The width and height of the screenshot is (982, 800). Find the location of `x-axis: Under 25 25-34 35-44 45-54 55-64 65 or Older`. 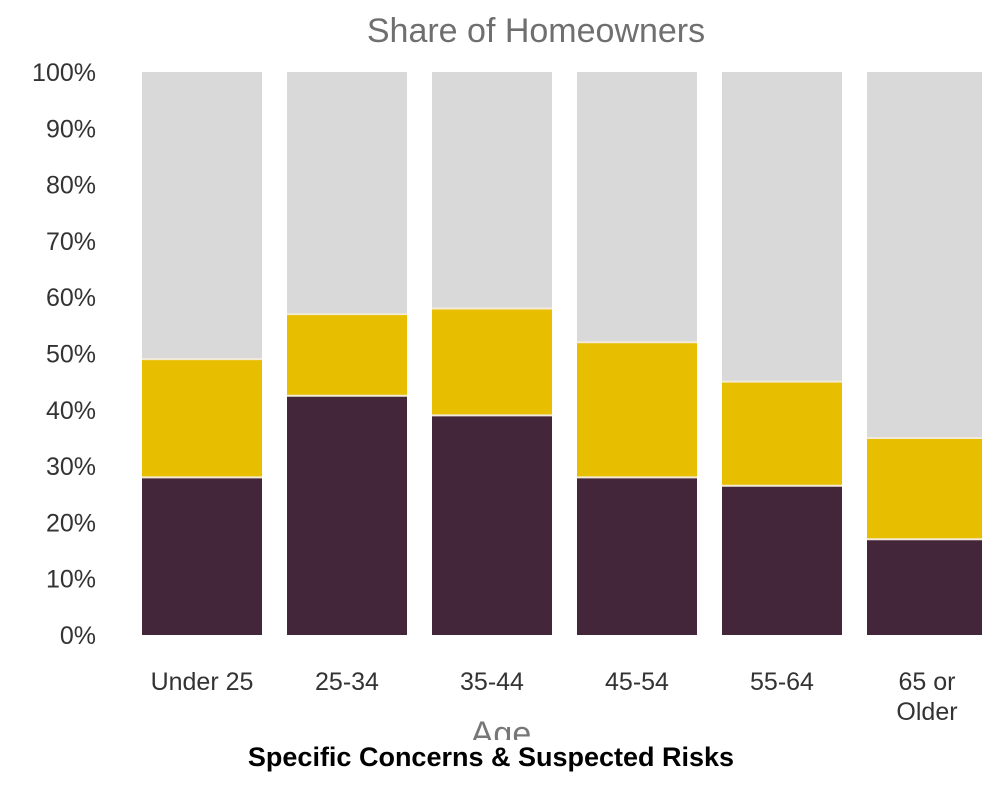

x-axis: Under 25 25-34 35-44 45-54 55-64 65 or Older is located at coordinates (554, 697).